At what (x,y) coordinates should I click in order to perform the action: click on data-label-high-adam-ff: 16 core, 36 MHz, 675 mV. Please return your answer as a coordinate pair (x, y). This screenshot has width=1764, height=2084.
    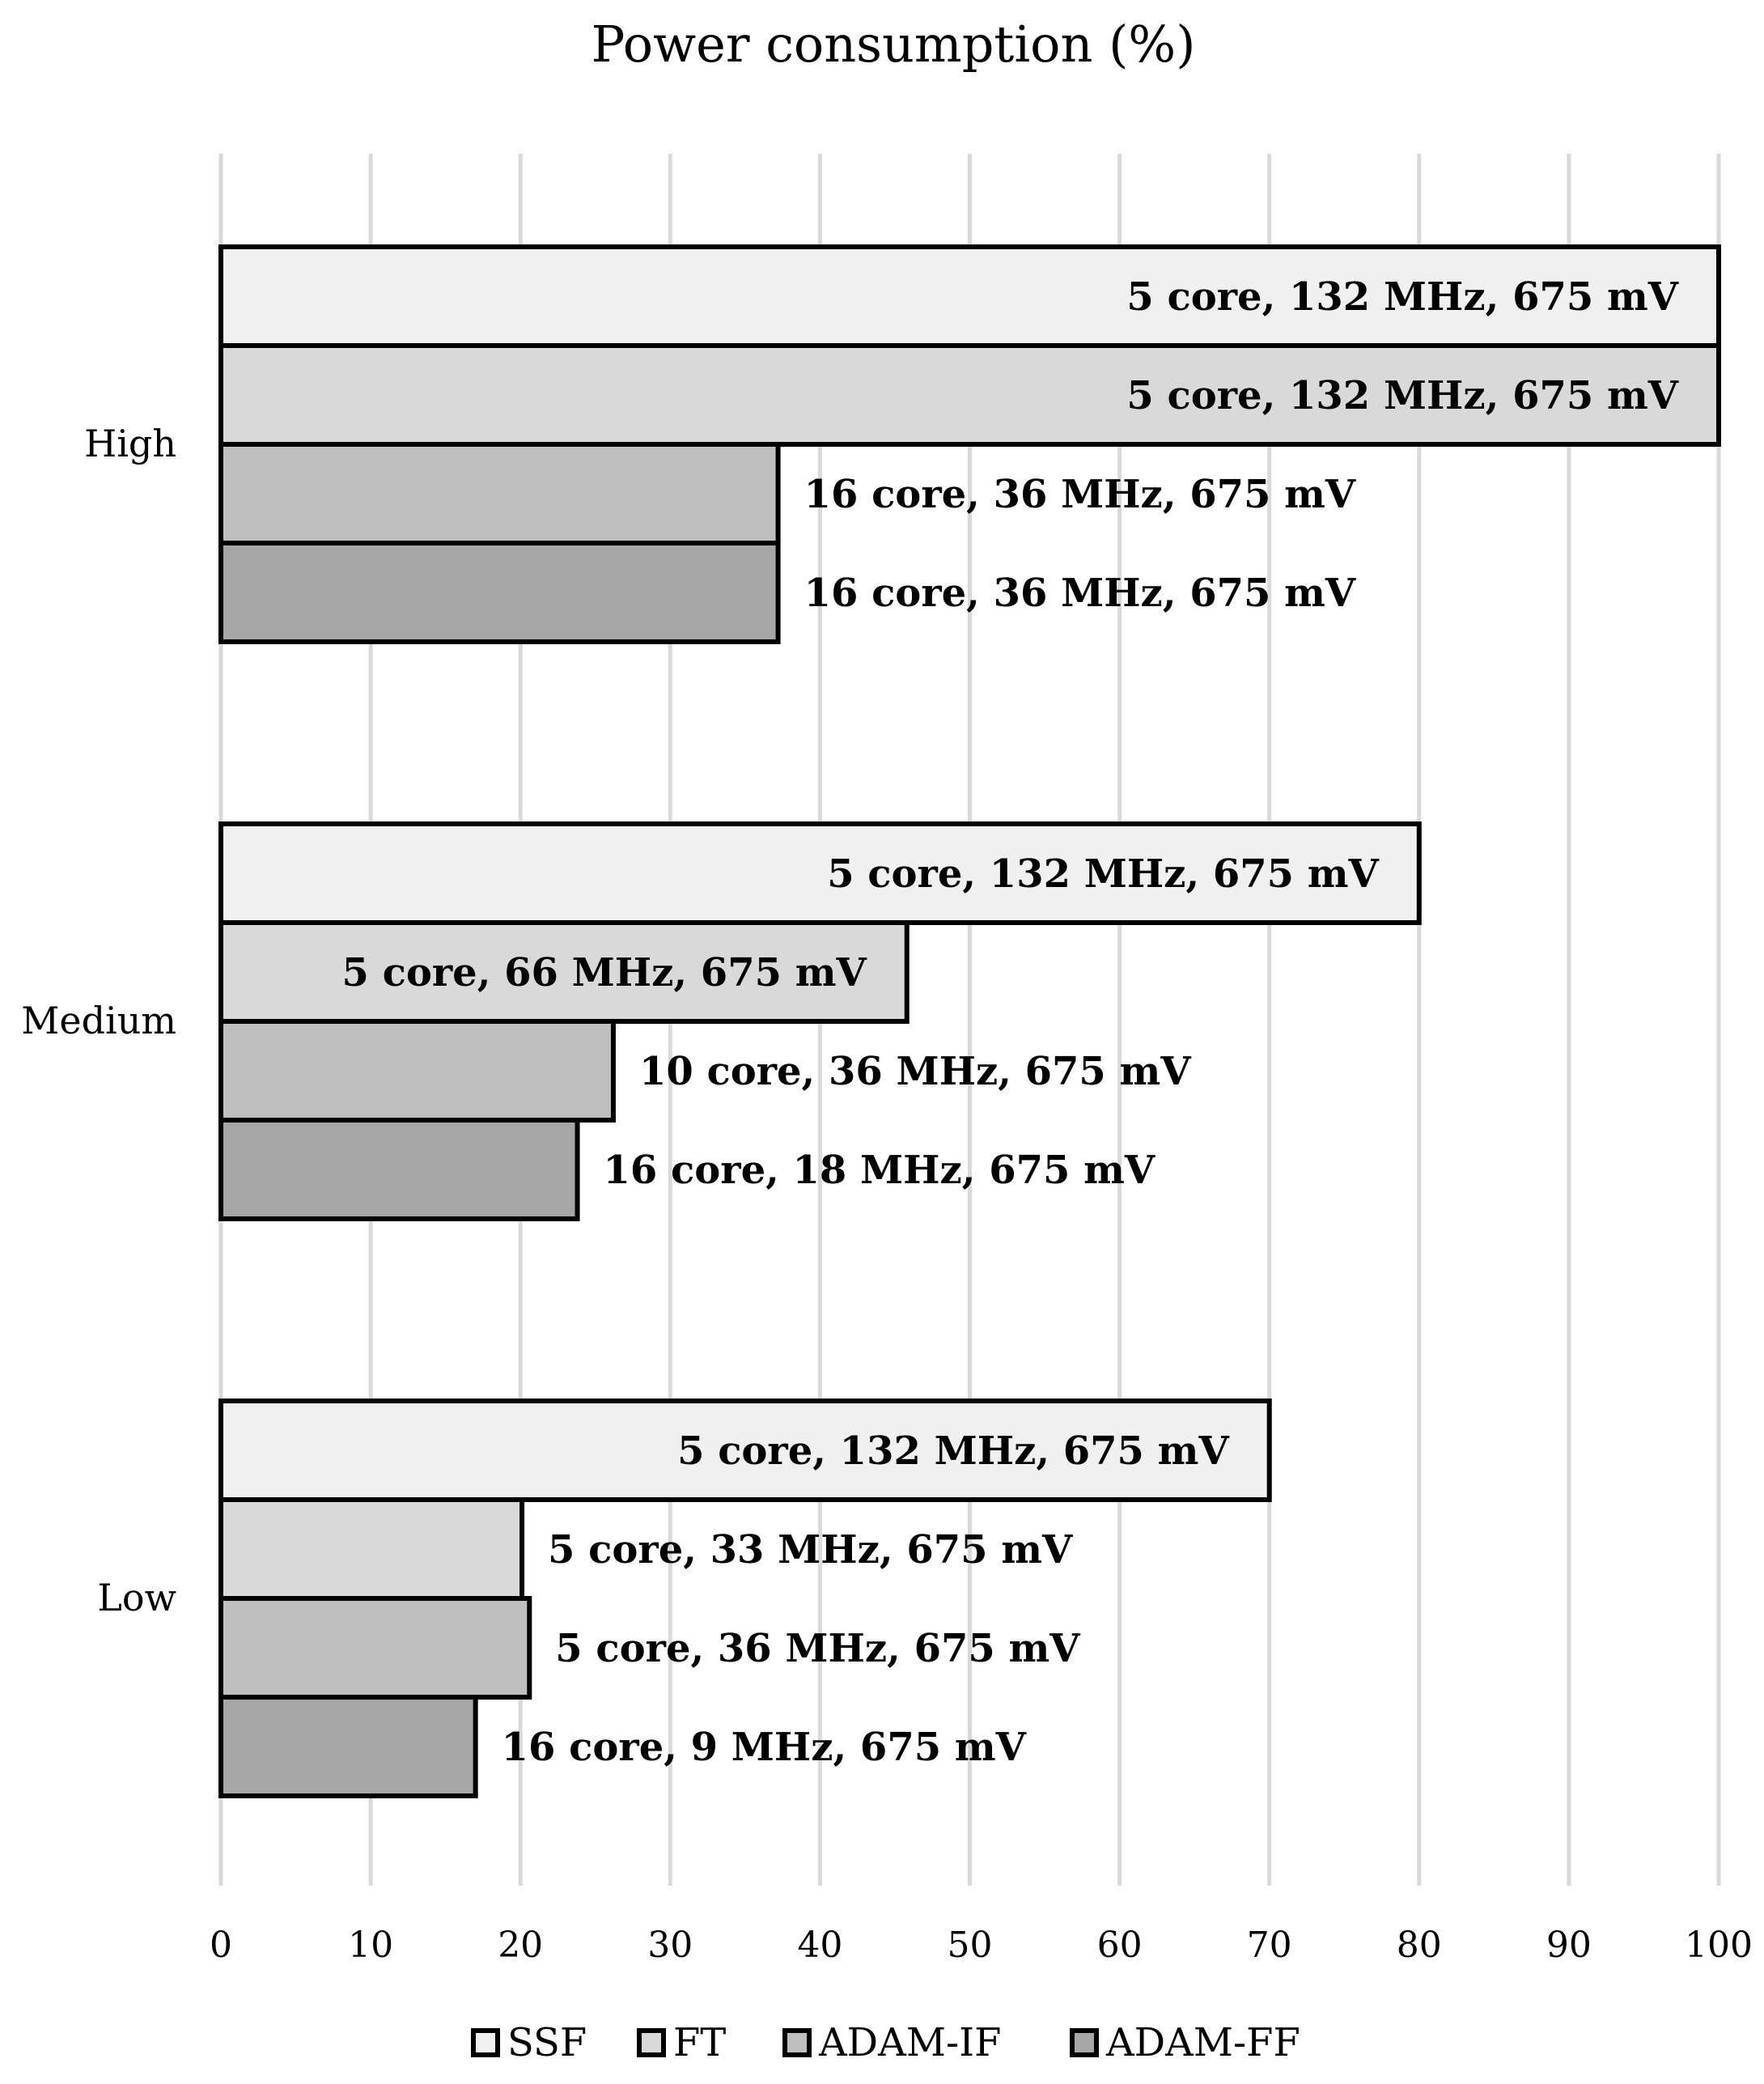
    Looking at the image, I should click on (1080, 593).